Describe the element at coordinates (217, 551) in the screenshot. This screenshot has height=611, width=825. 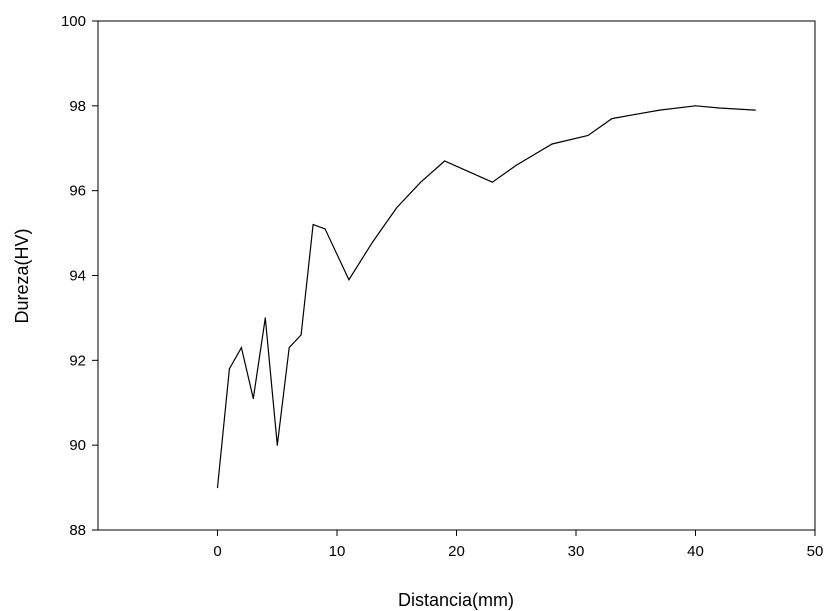
I see `x-tick-label: 0` at that location.